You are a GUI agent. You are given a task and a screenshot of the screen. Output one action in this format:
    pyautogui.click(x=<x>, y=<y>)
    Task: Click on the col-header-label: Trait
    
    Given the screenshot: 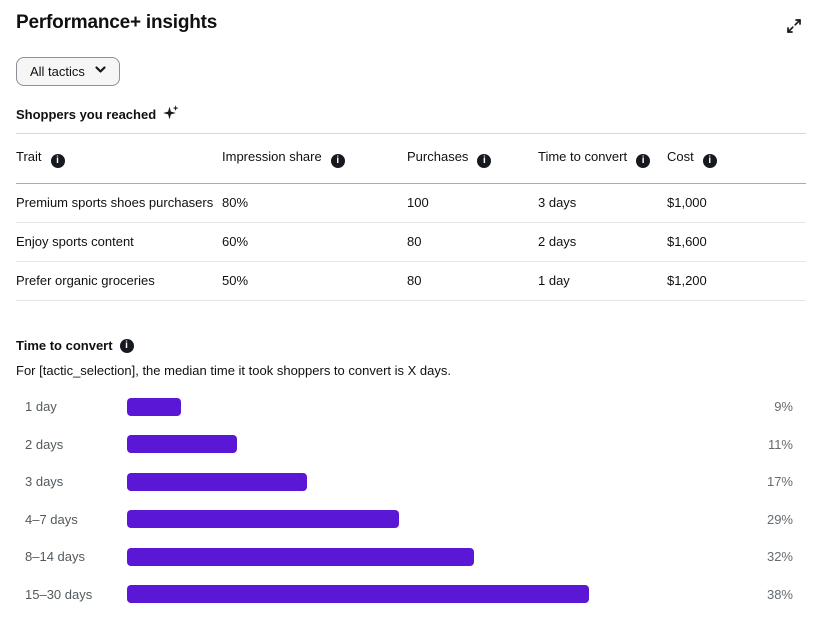 What is the action you would take?
    pyautogui.click(x=29, y=156)
    